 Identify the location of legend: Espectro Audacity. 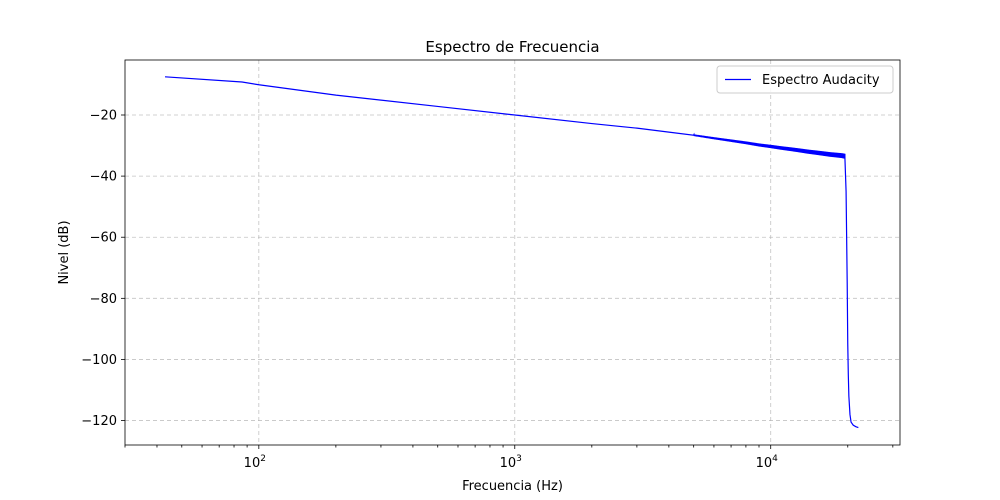
(805, 79).